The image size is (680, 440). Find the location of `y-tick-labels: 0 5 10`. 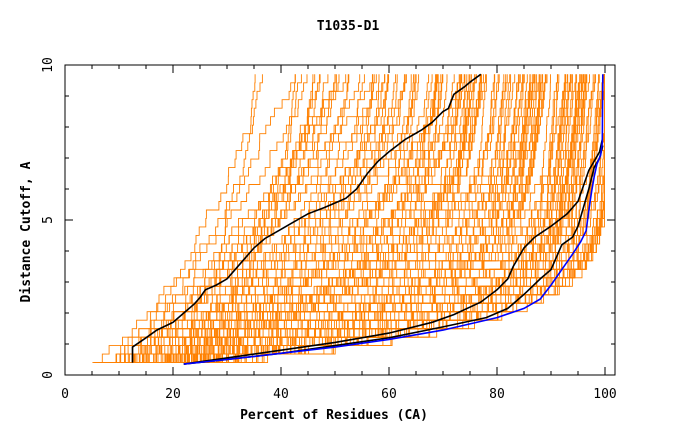

y-tick-labels: 0 5 10 is located at coordinates (48, 218).